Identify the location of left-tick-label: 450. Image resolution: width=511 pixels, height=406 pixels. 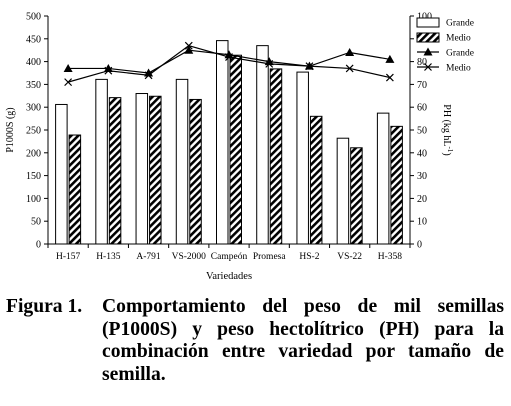
(33, 39).